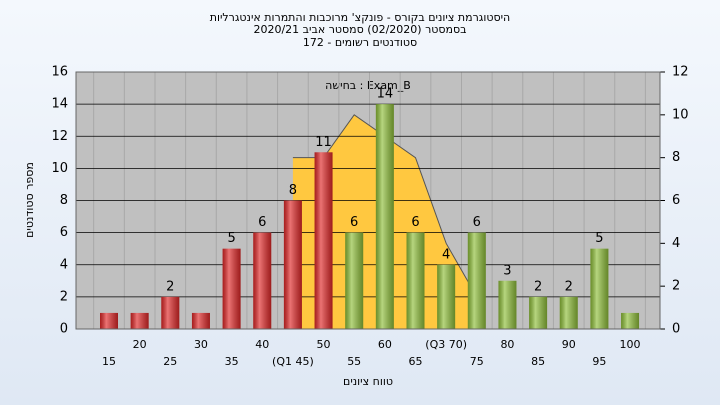 The image size is (720, 405). What do you see at coordinates (385, 344) in the screenshot?
I see `x-tick-label: 60` at bounding box center [385, 344].